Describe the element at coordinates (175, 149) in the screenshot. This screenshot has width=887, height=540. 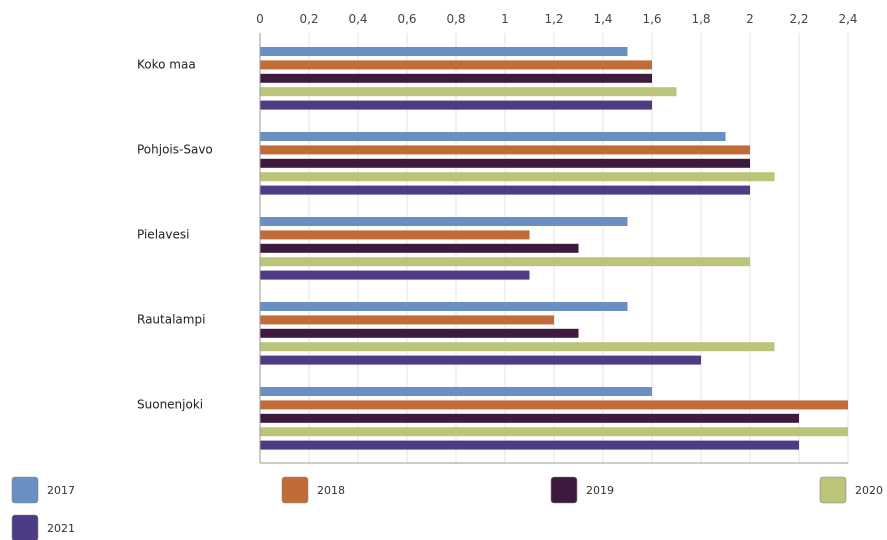
I see `category-label: Pohjois-Savo` at that location.